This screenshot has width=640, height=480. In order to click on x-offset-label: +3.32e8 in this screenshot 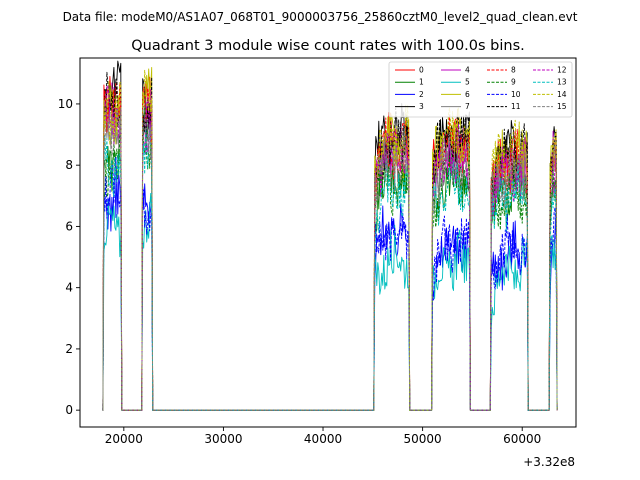, I will do `click(549, 462)`.